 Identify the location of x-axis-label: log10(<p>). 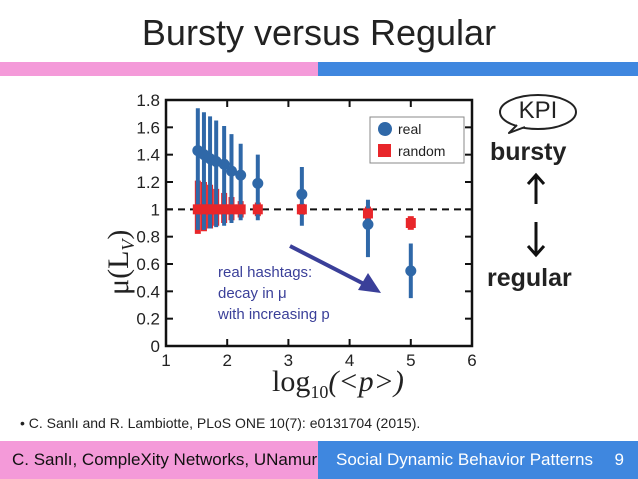
(338, 383).